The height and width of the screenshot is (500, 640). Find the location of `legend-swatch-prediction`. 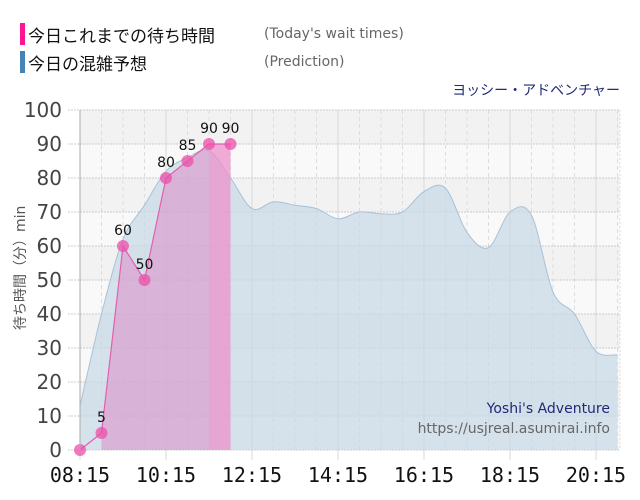

legend-swatch-prediction is located at coordinates (22, 62).